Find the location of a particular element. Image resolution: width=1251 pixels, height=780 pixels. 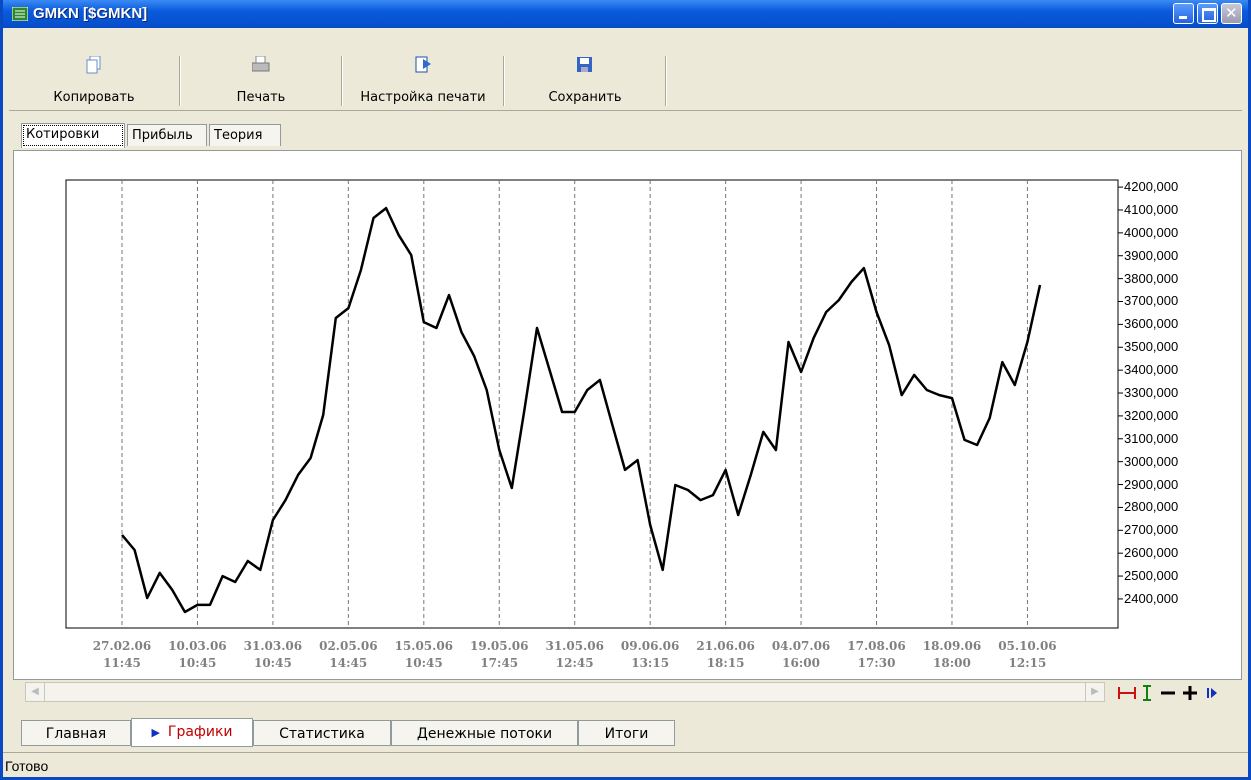

title-bar: GMKN [$GMKN] ✕ is located at coordinates (625, 14).